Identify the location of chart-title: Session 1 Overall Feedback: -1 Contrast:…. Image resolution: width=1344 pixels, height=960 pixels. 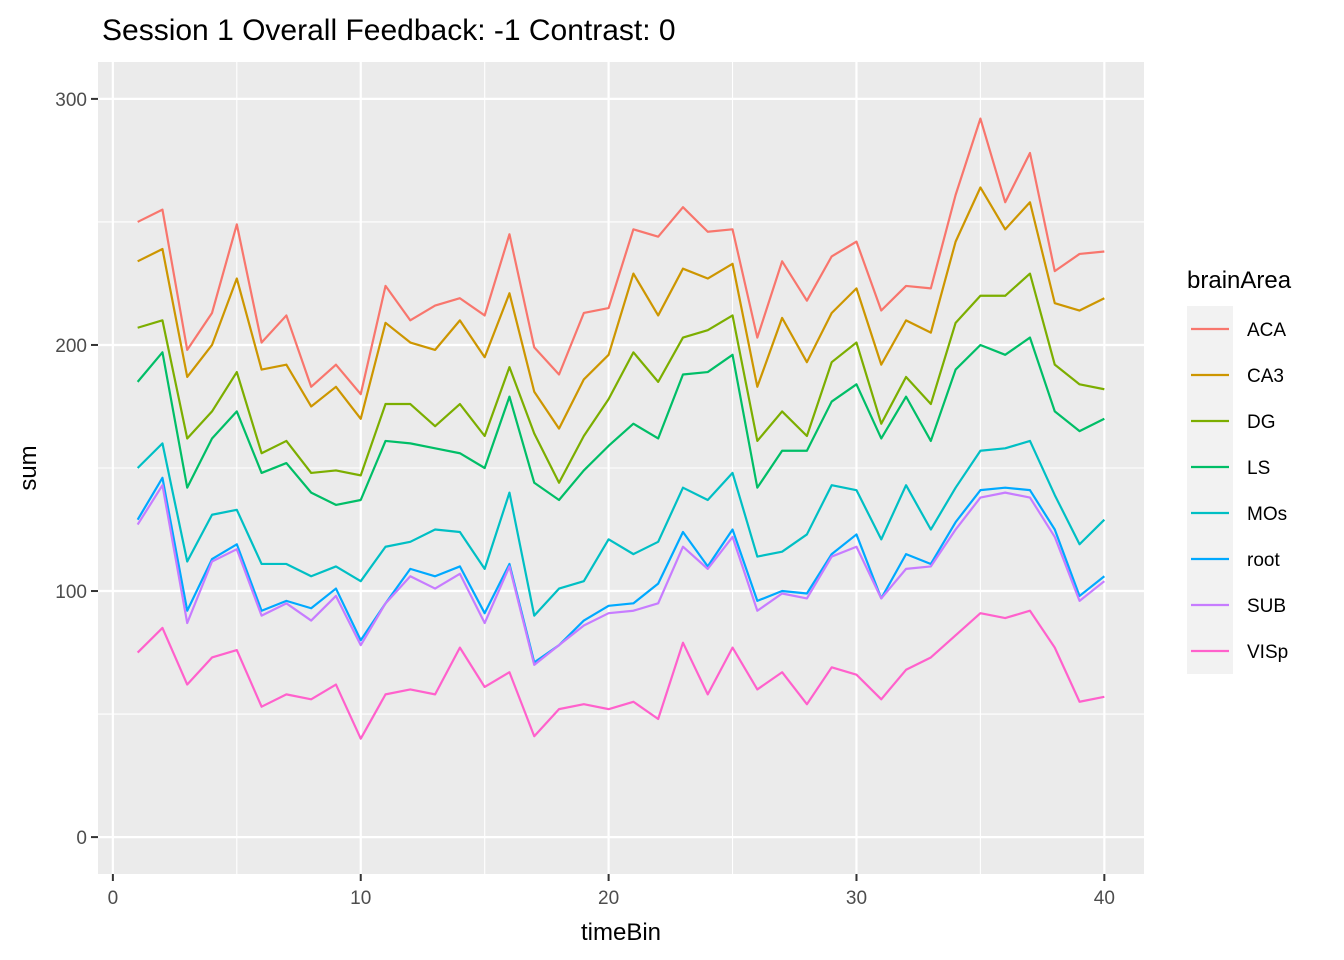
(389, 30).